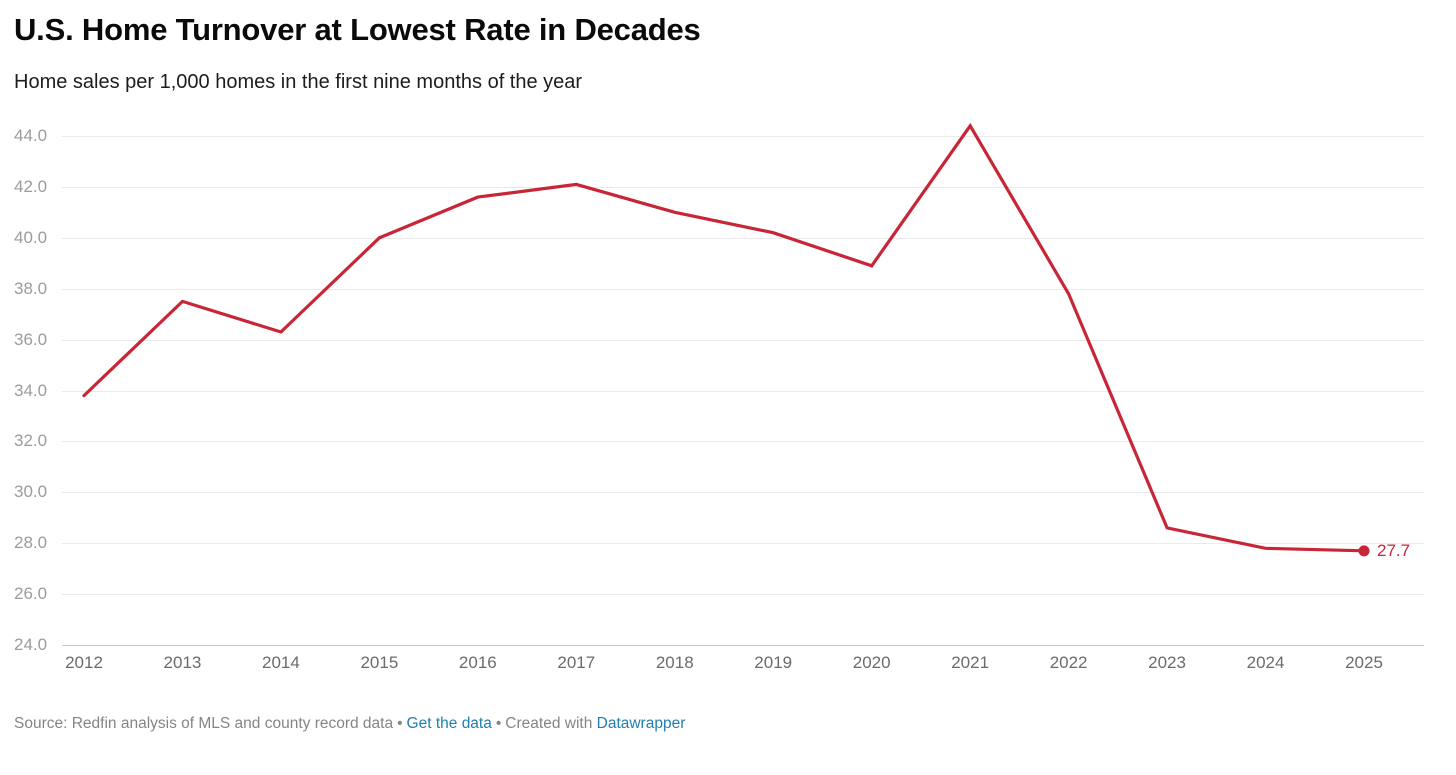 The image size is (1456, 775). I want to click on y-axis-tick-label: 44.0, so click(31, 135).